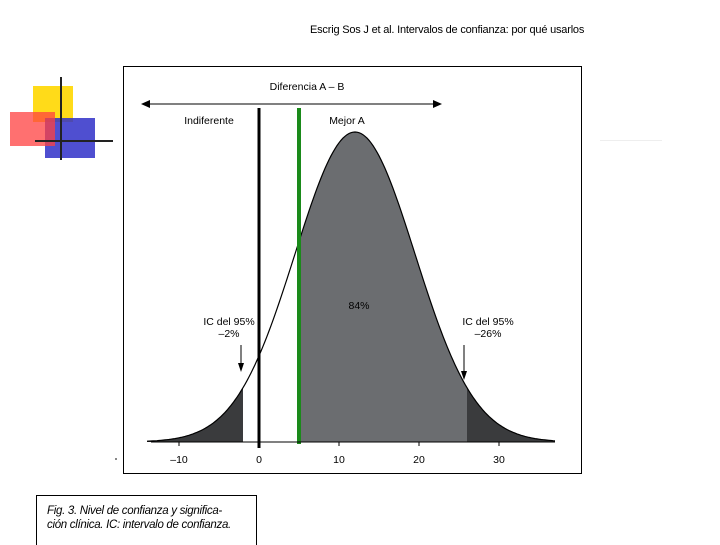 The image size is (720, 545). I want to click on ci-left-arrow-head, so click(241, 367).